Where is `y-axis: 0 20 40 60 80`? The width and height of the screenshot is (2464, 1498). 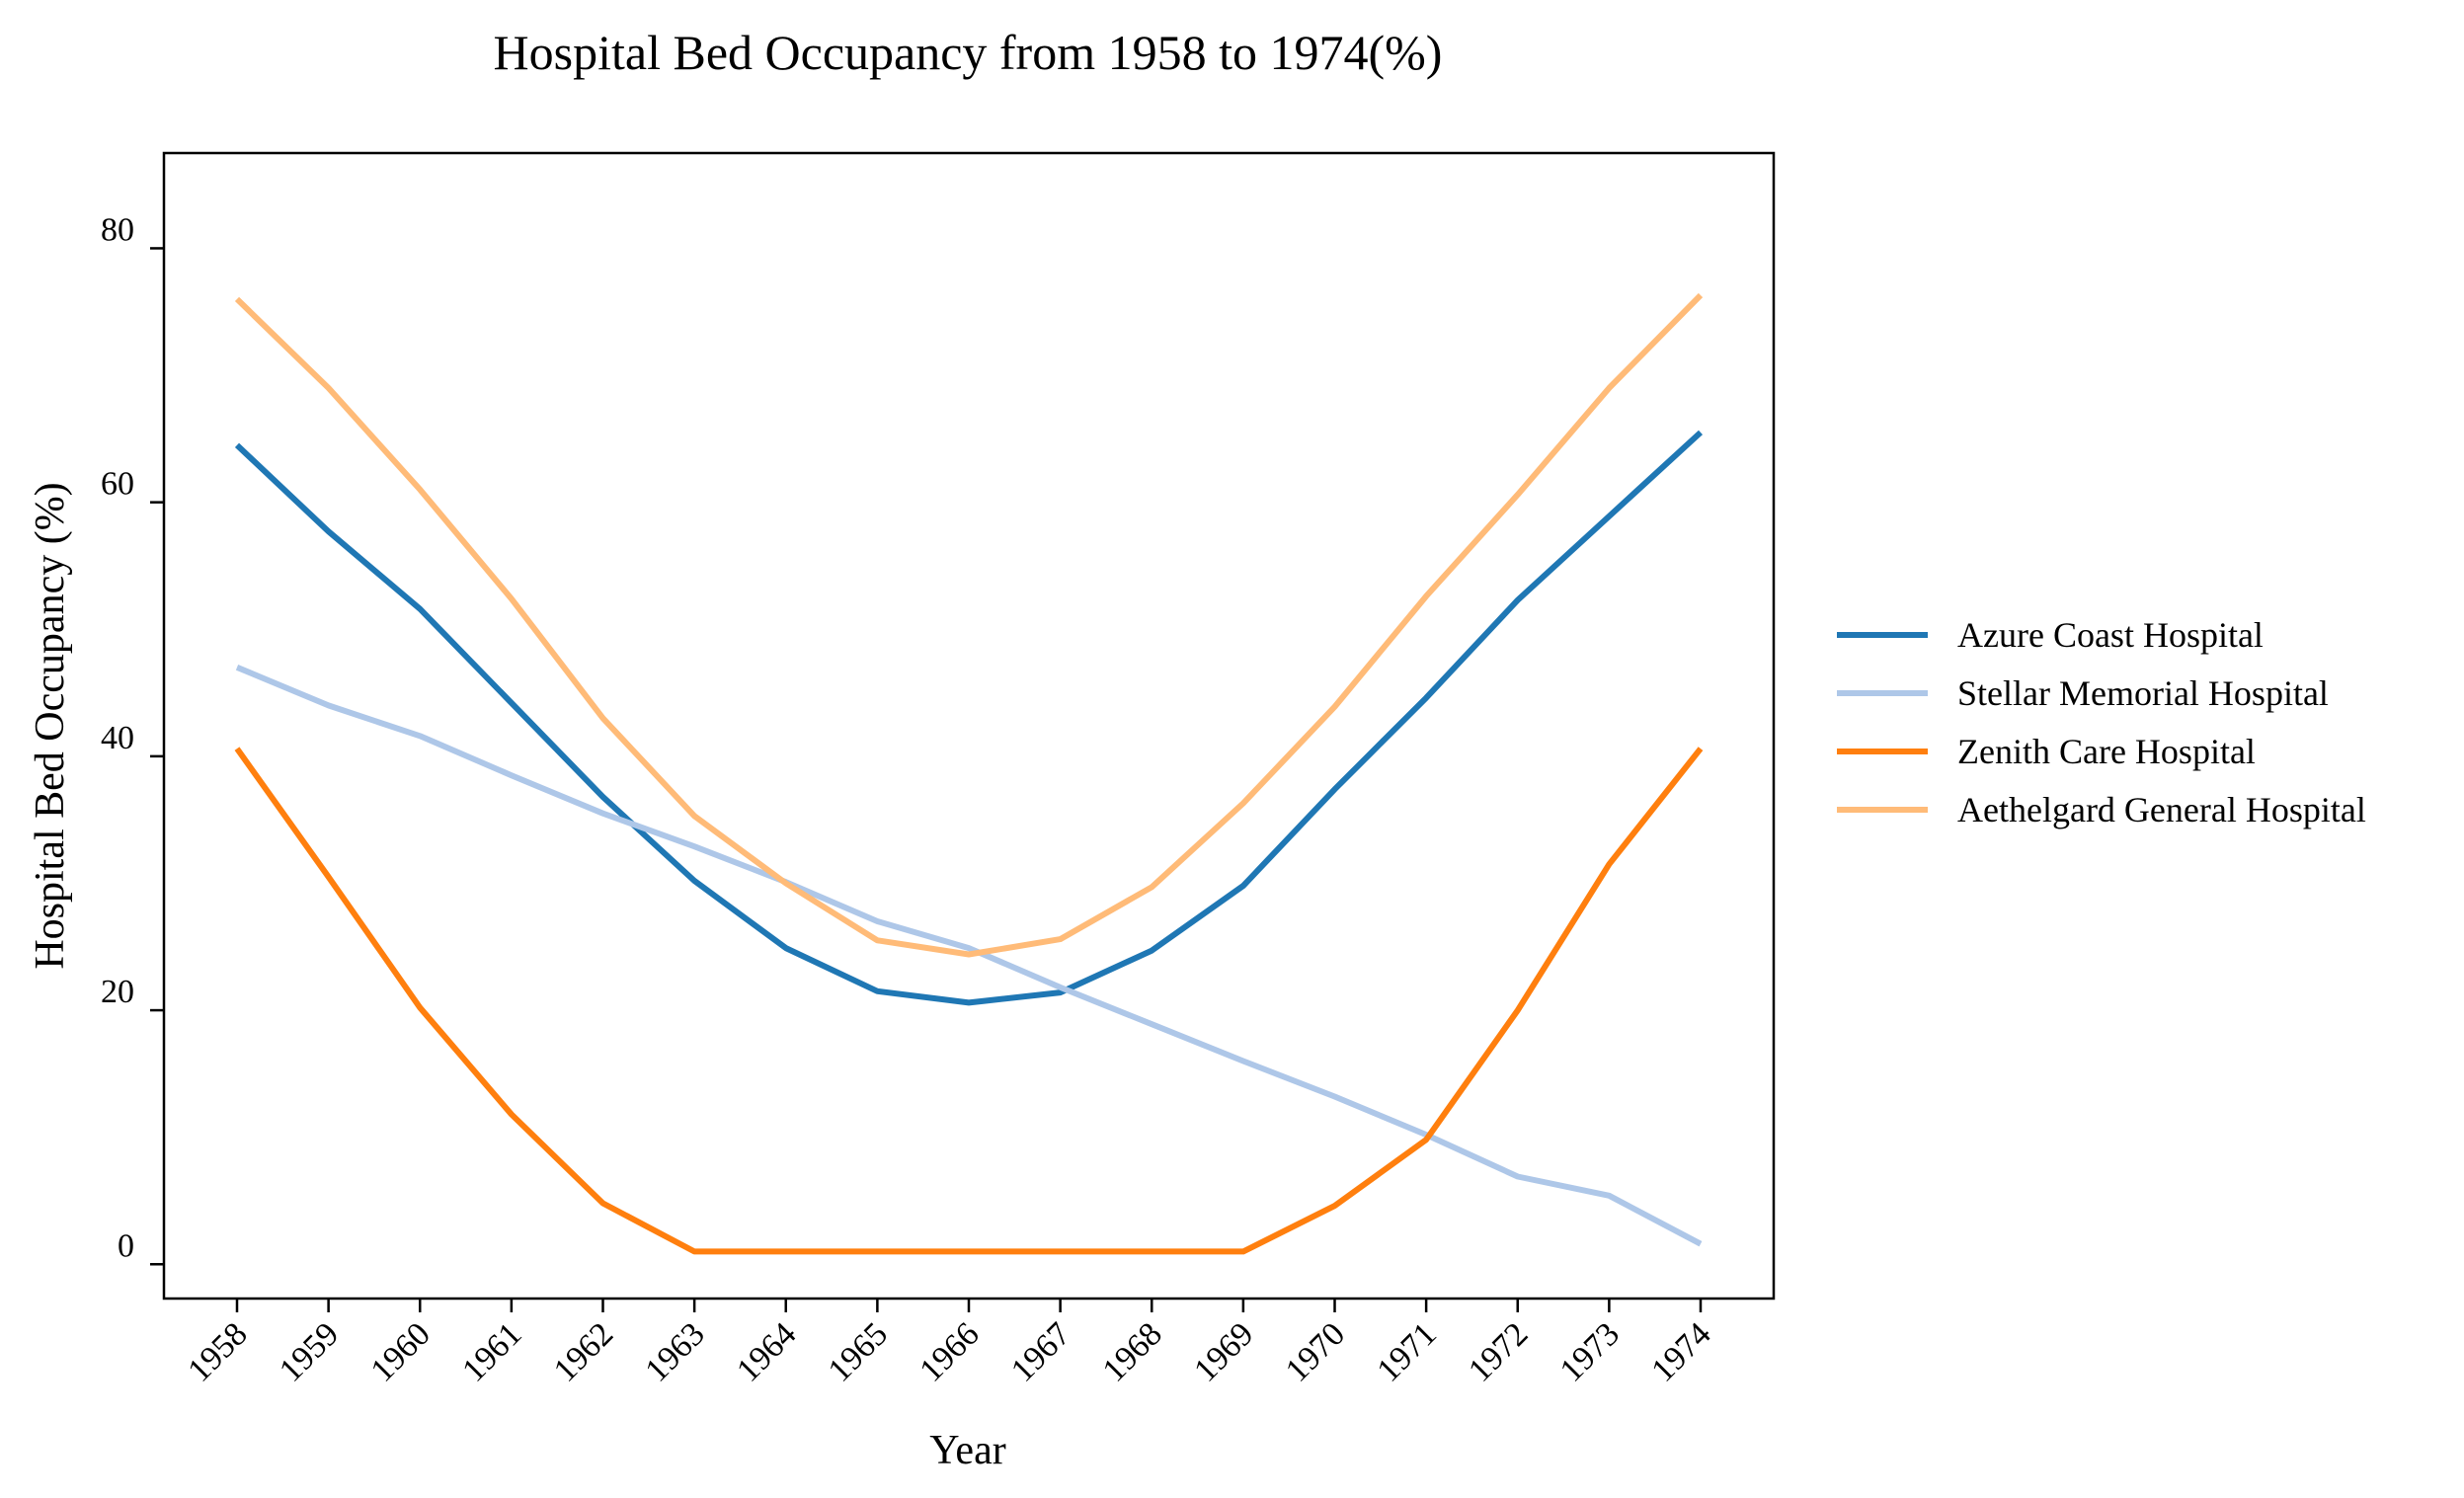
y-axis: 0 20 40 60 80 is located at coordinates (132, 738).